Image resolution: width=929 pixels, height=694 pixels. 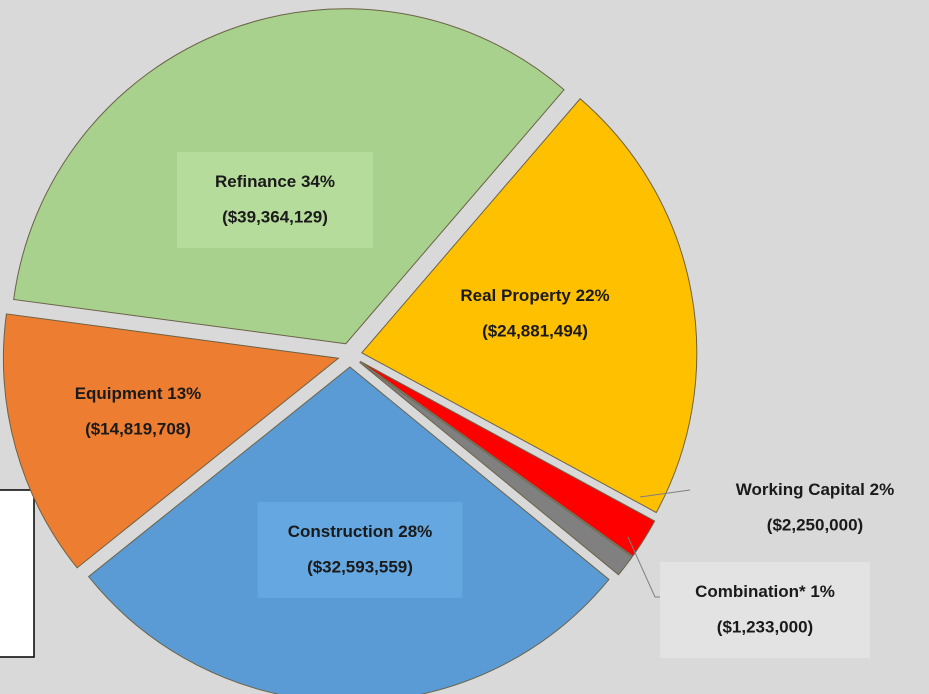 I want to click on value-label: ($32,593,559), so click(x=360, y=566).